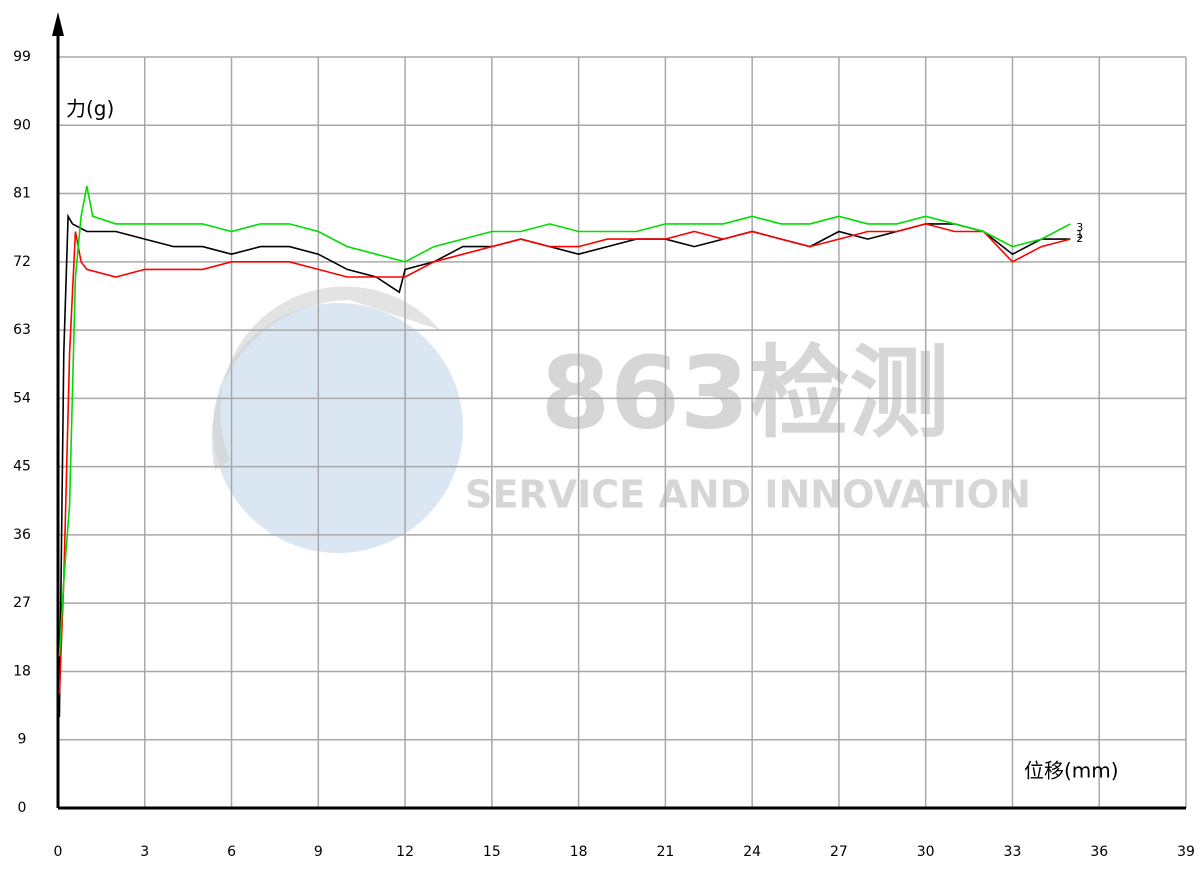 The height and width of the screenshot is (884, 1200). What do you see at coordinates (492, 852) in the screenshot?
I see `x-tick-label: 15` at bounding box center [492, 852].